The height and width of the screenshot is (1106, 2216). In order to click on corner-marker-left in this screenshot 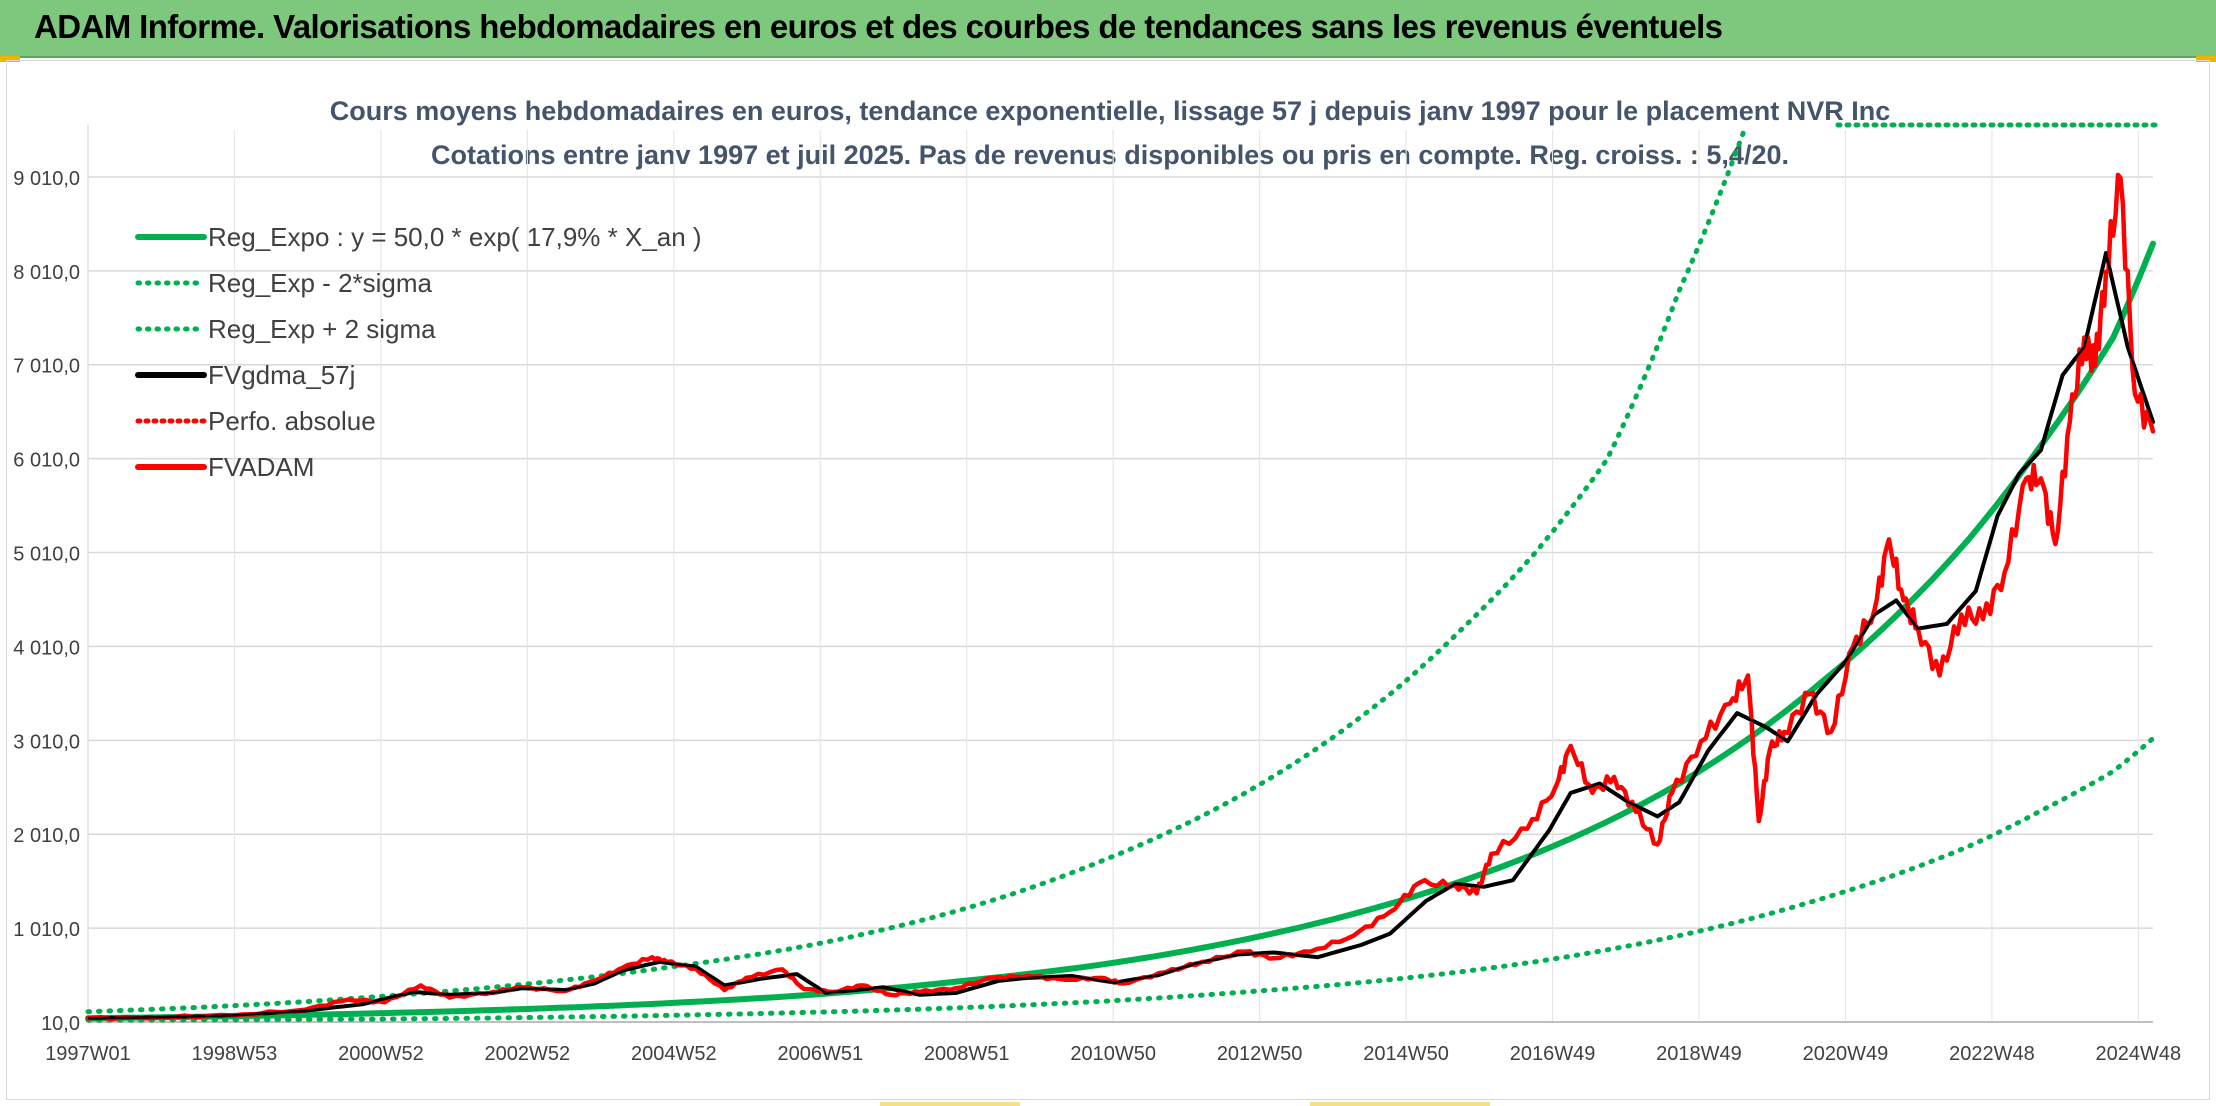, I will do `click(10, 59)`.